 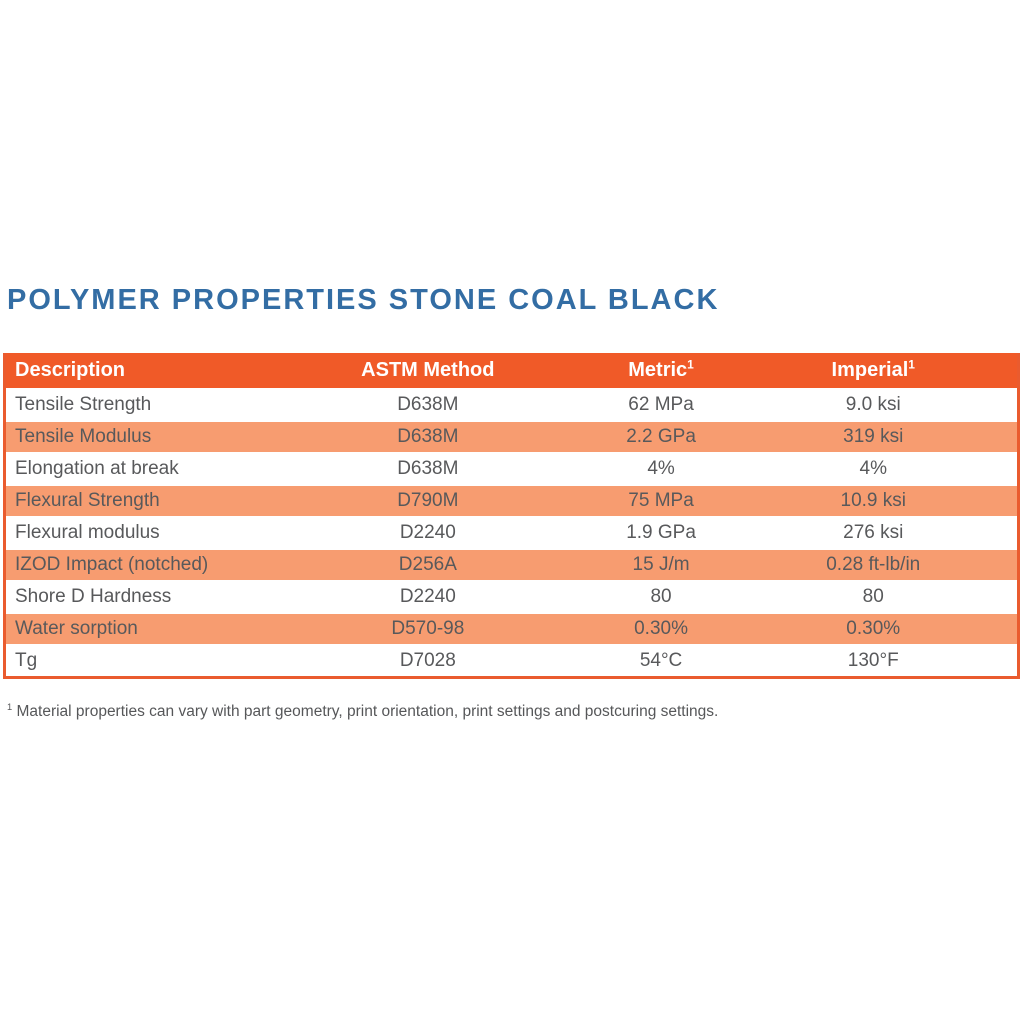 I want to click on cell-description: Tg, so click(x=26, y=660).